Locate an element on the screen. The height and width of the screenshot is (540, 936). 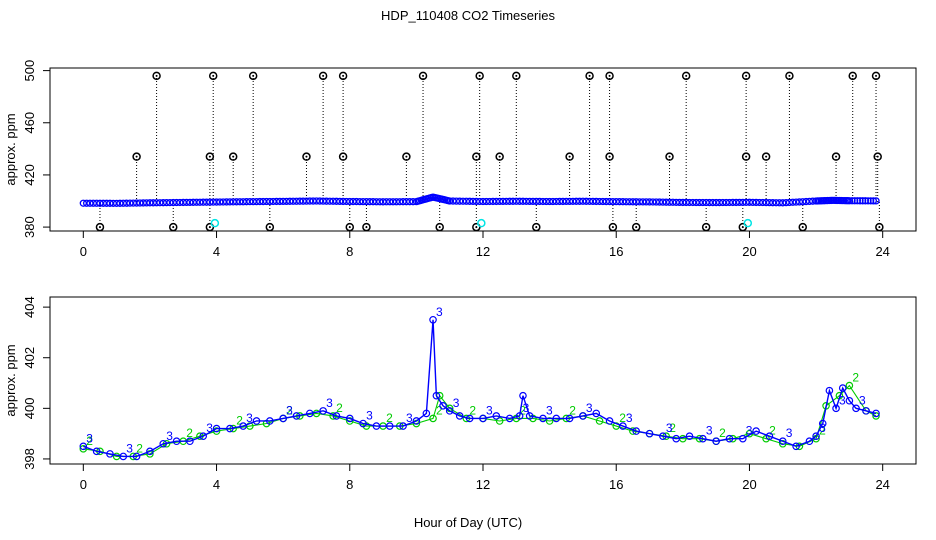
top-y-tick-label: 460 is located at coordinates (29, 123).